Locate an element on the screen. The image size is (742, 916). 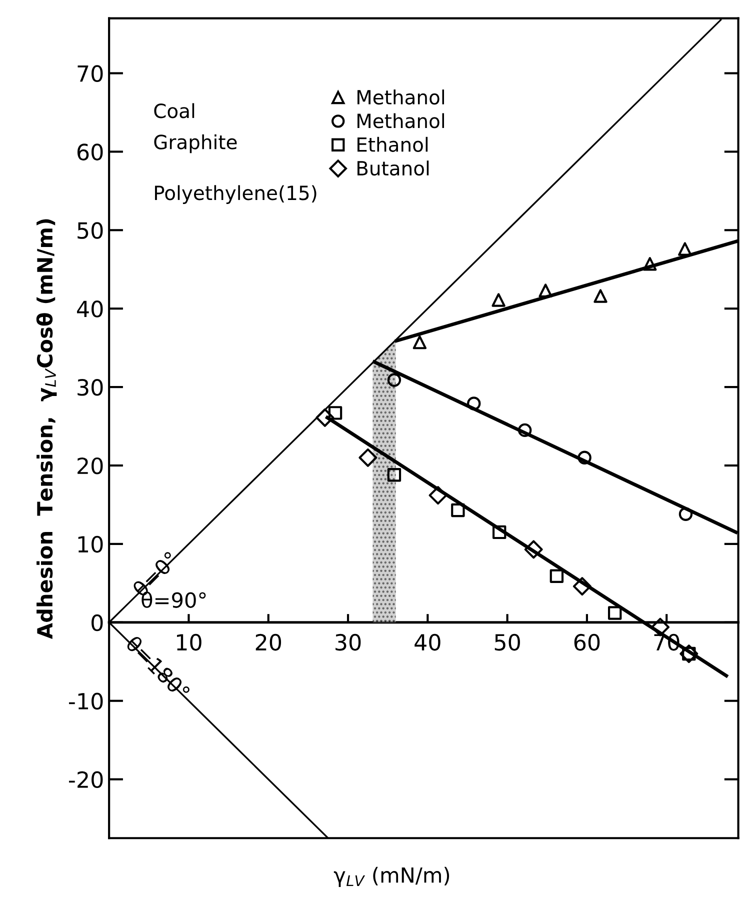
y-tick-label: -20 is located at coordinates (86, 779).